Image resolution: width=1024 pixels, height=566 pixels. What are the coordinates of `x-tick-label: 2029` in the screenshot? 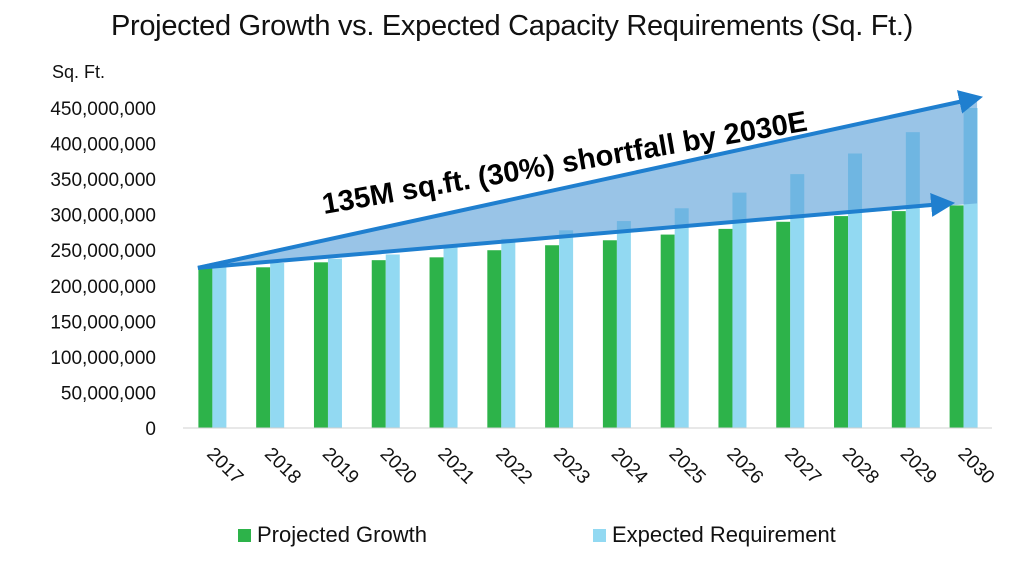 It's located at (918, 466).